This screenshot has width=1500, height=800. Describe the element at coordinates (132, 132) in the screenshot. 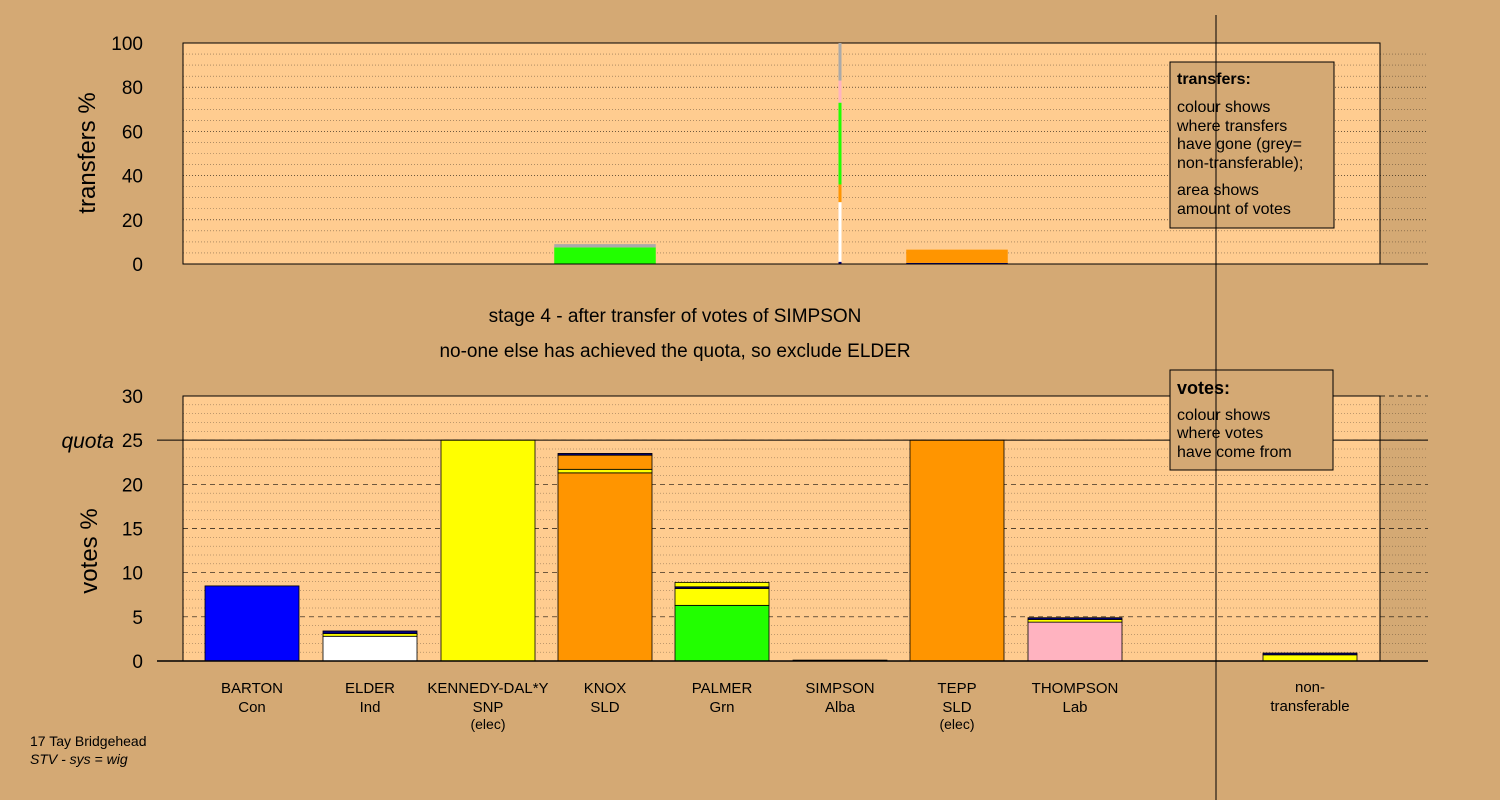

I see `y-tick-label: 60` at that location.